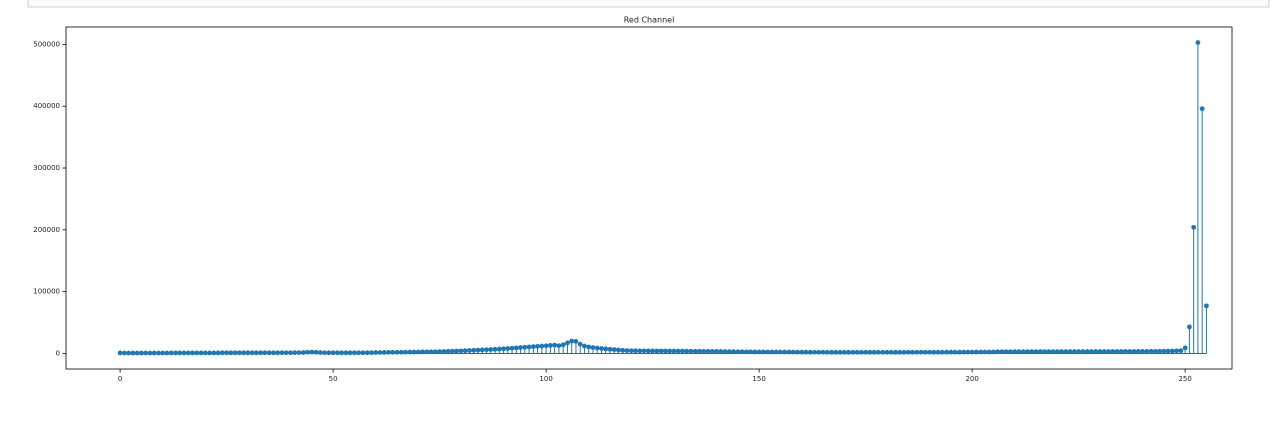 This screenshot has width=1275, height=421. I want to click on x-tick-label: 100, so click(545, 379).